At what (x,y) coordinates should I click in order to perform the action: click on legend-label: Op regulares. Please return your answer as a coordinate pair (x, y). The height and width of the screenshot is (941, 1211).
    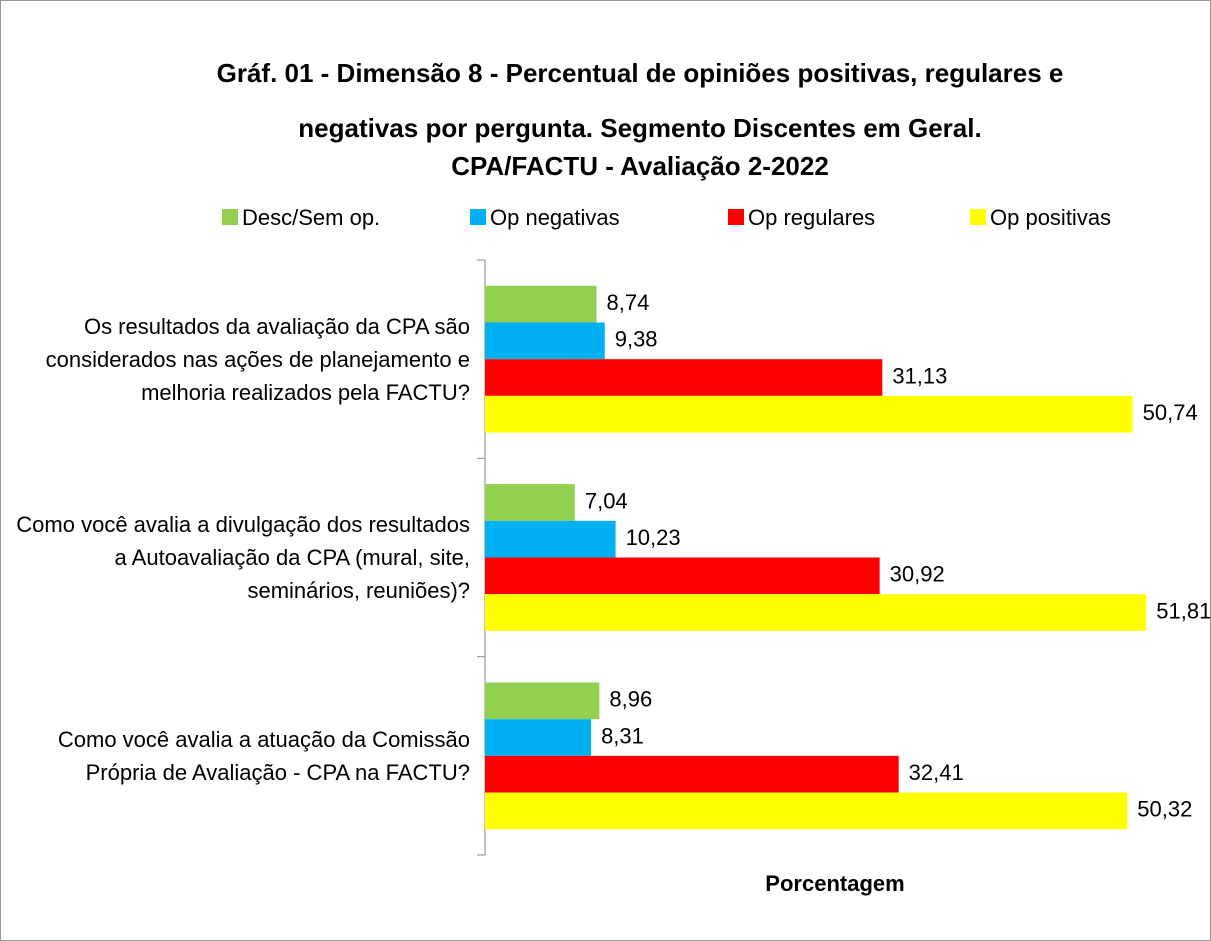
    Looking at the image, I should click on (811, 217).